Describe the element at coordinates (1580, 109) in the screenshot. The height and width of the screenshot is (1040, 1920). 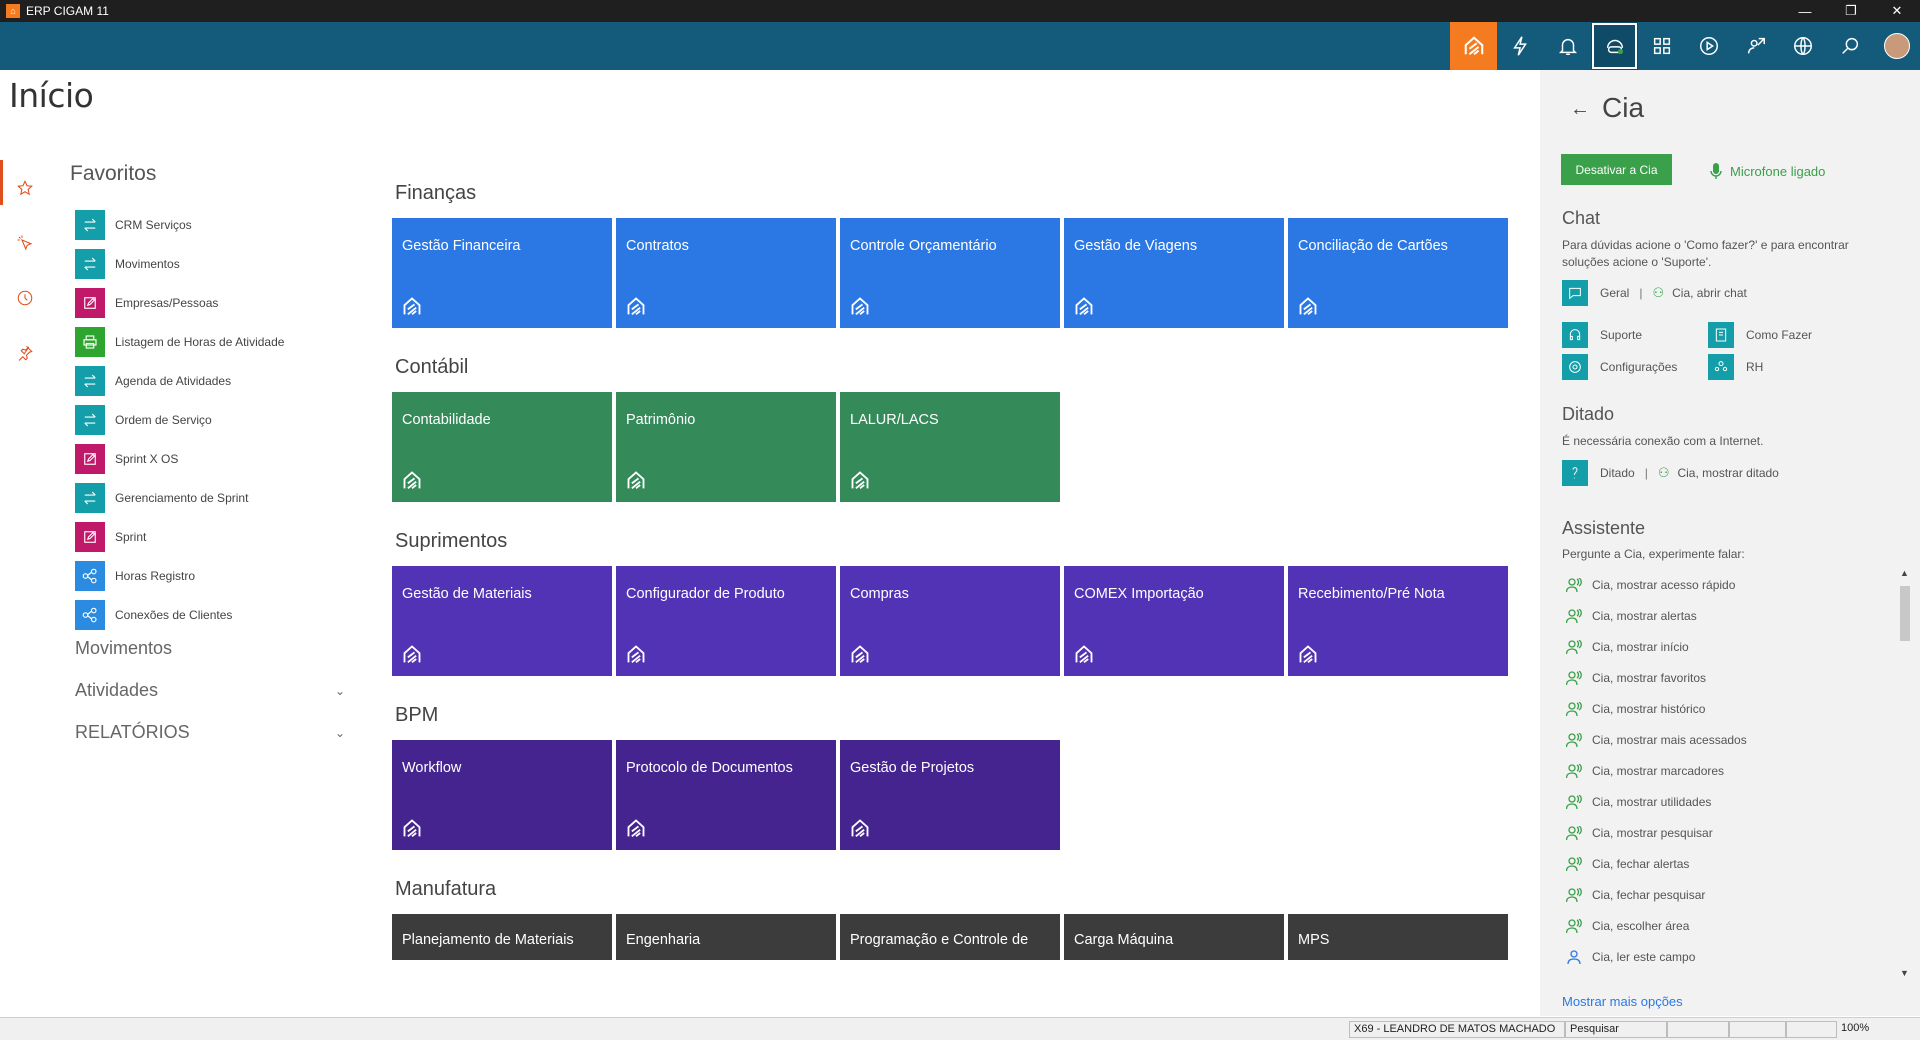
I see `back-arrow-icon: ←` at that location.